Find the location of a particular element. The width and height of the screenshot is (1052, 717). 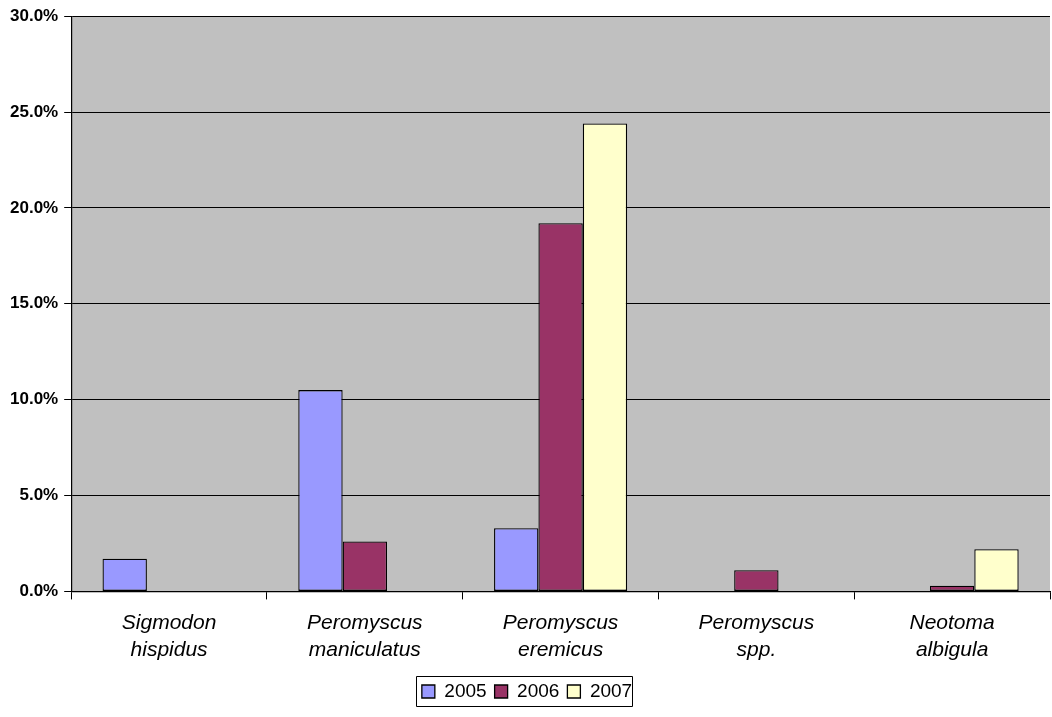

y-tick-label: 30.0% is located at coordinates (34, 15).